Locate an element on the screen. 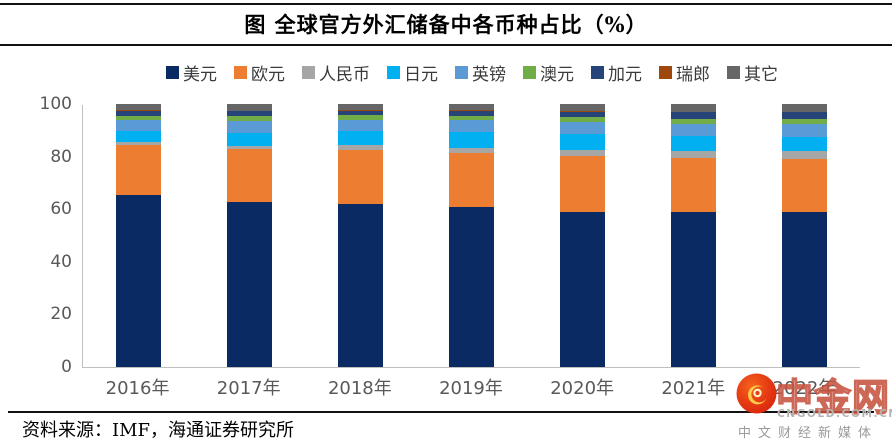  legend-item-人民币: 人民币 is located at coordinates (336, 72).